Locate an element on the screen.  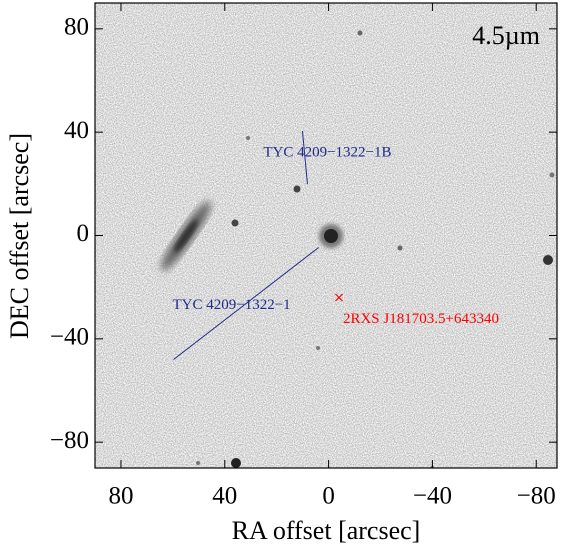
x-tick-label: 80 is located at coordinates (120, 496).